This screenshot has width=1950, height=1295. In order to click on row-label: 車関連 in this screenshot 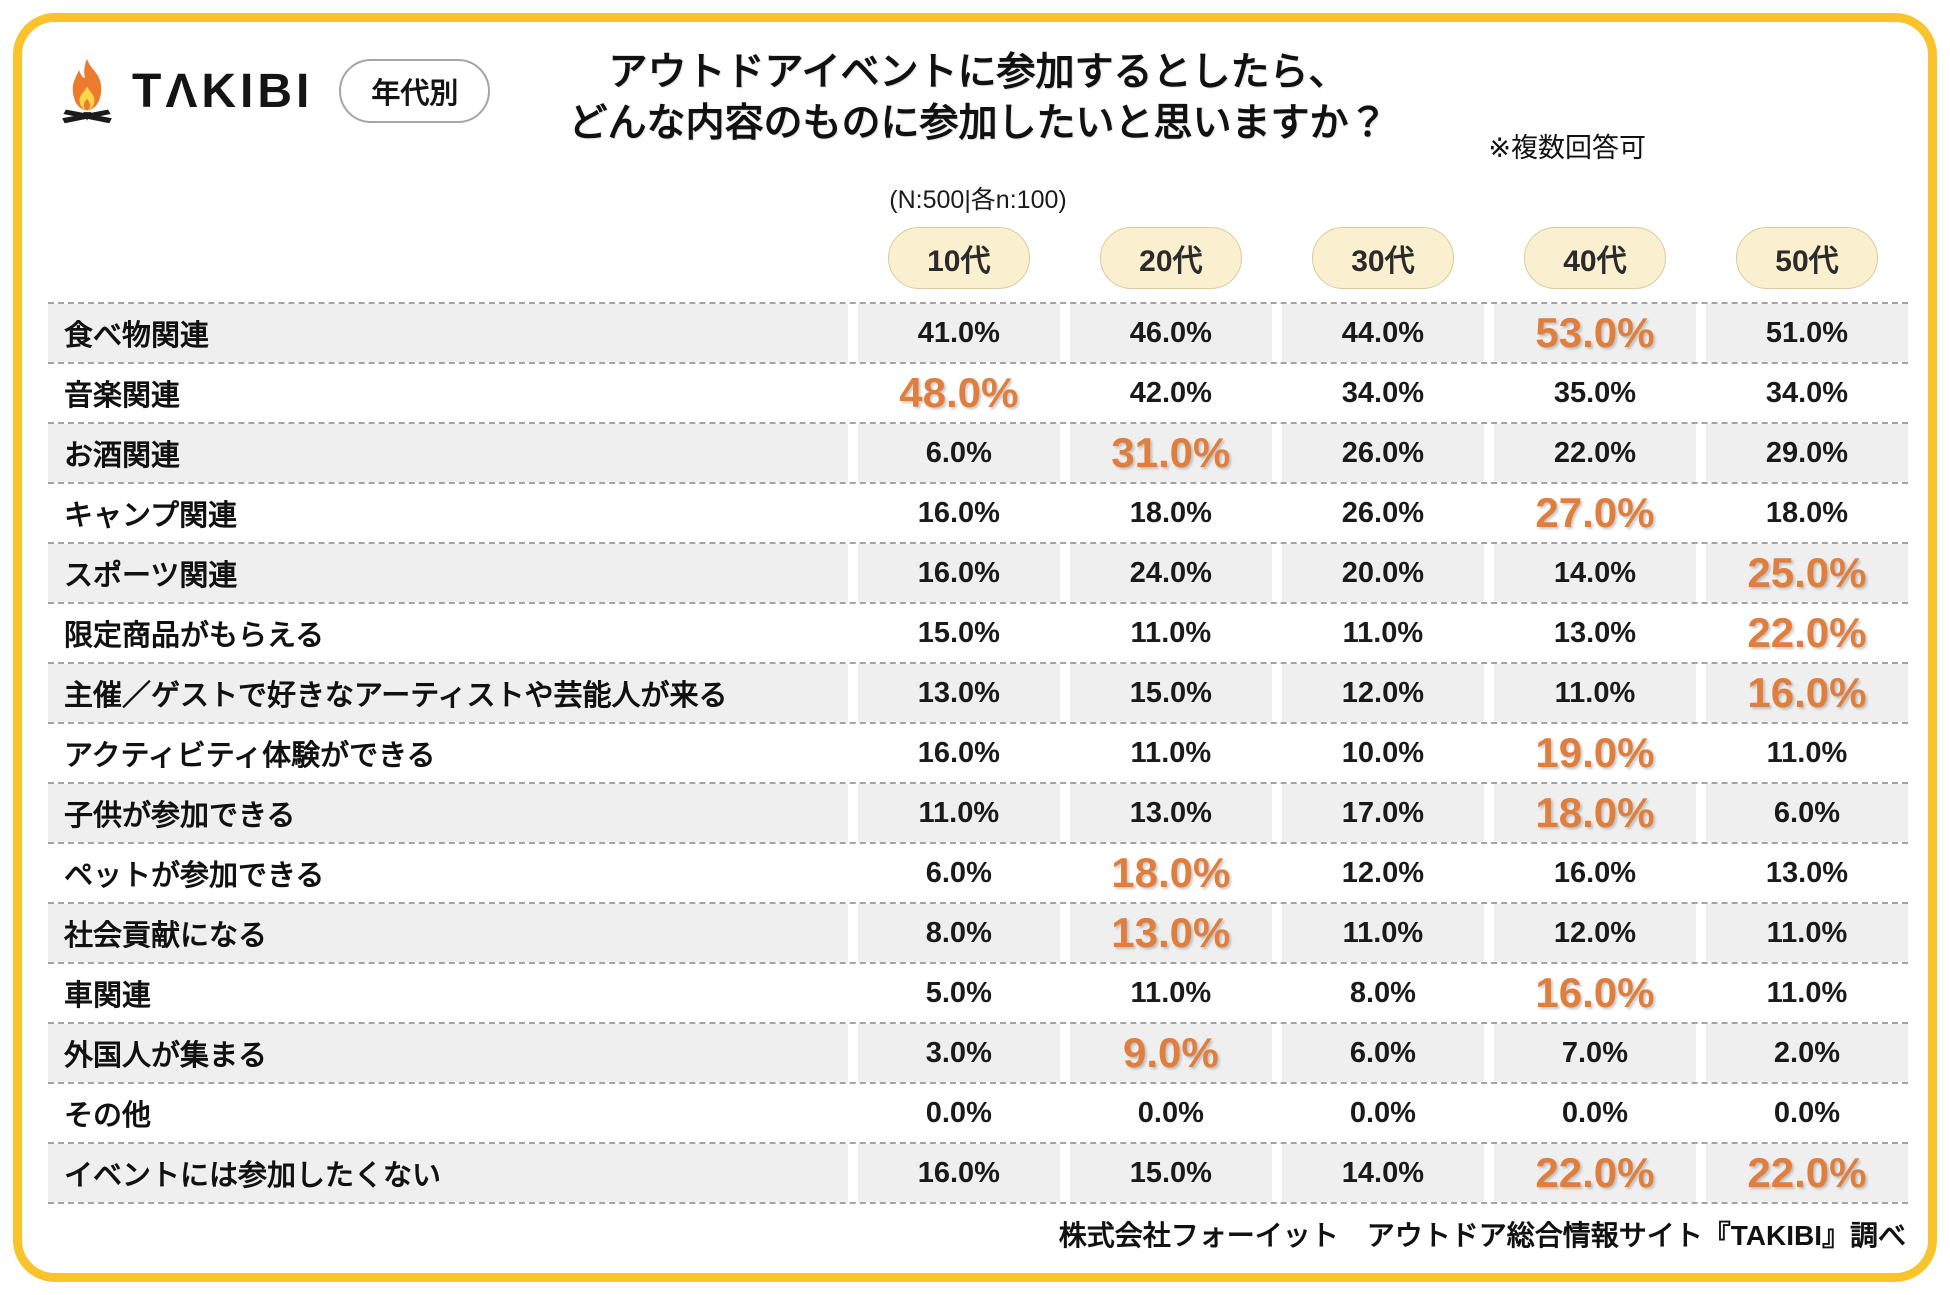, I will do `click(108, 996)`.